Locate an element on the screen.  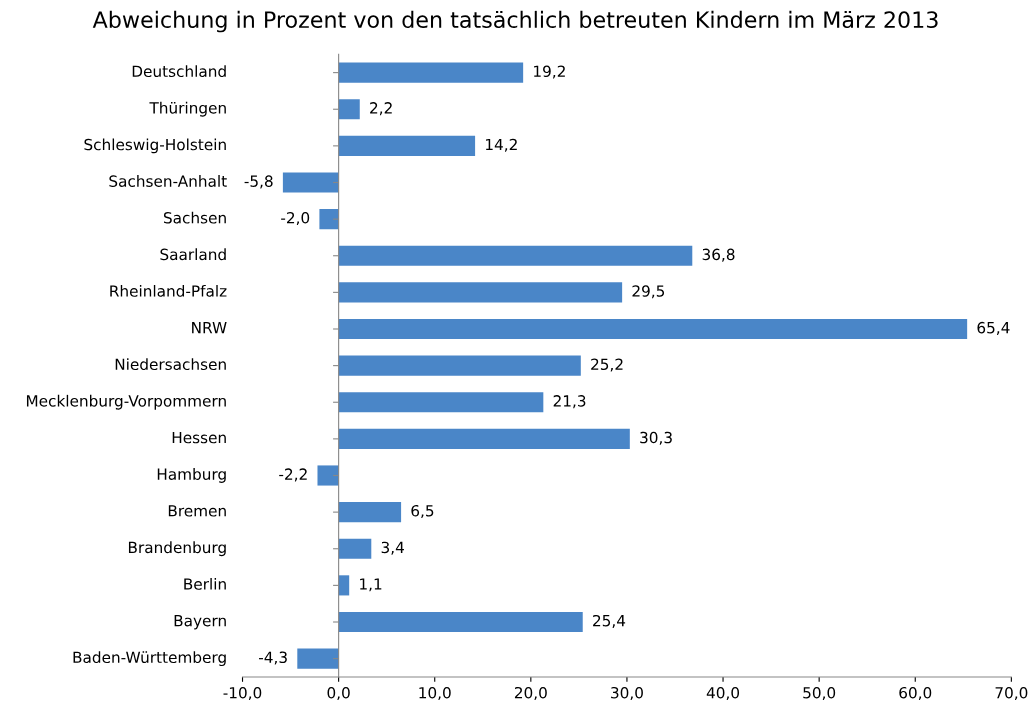
x-tick-label: -10,0 is located at coordinates (242, 693).